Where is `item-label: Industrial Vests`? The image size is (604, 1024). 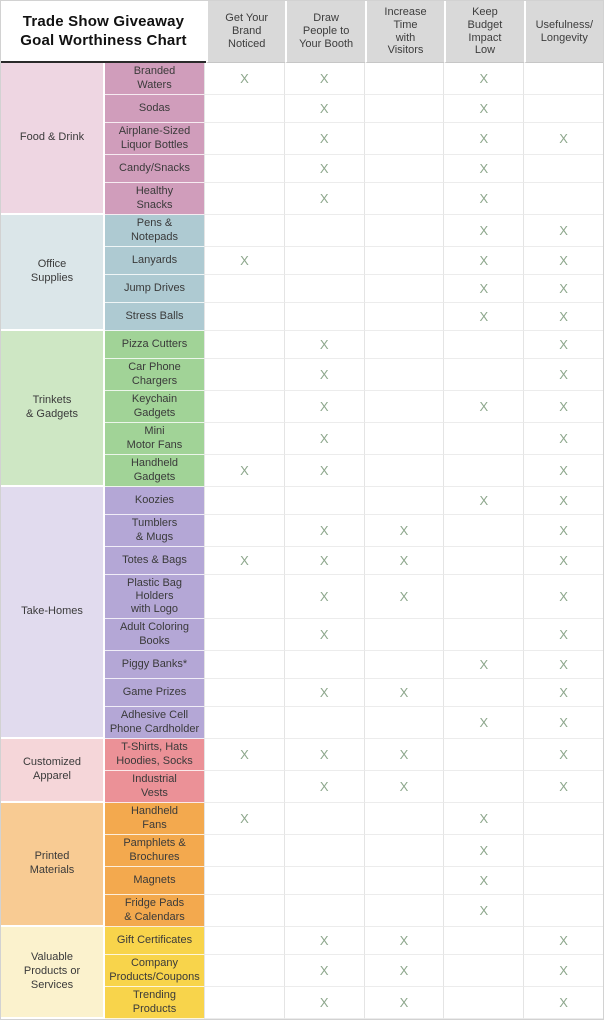 item-label: Industrial Vests is located at coordinates (154, 787).